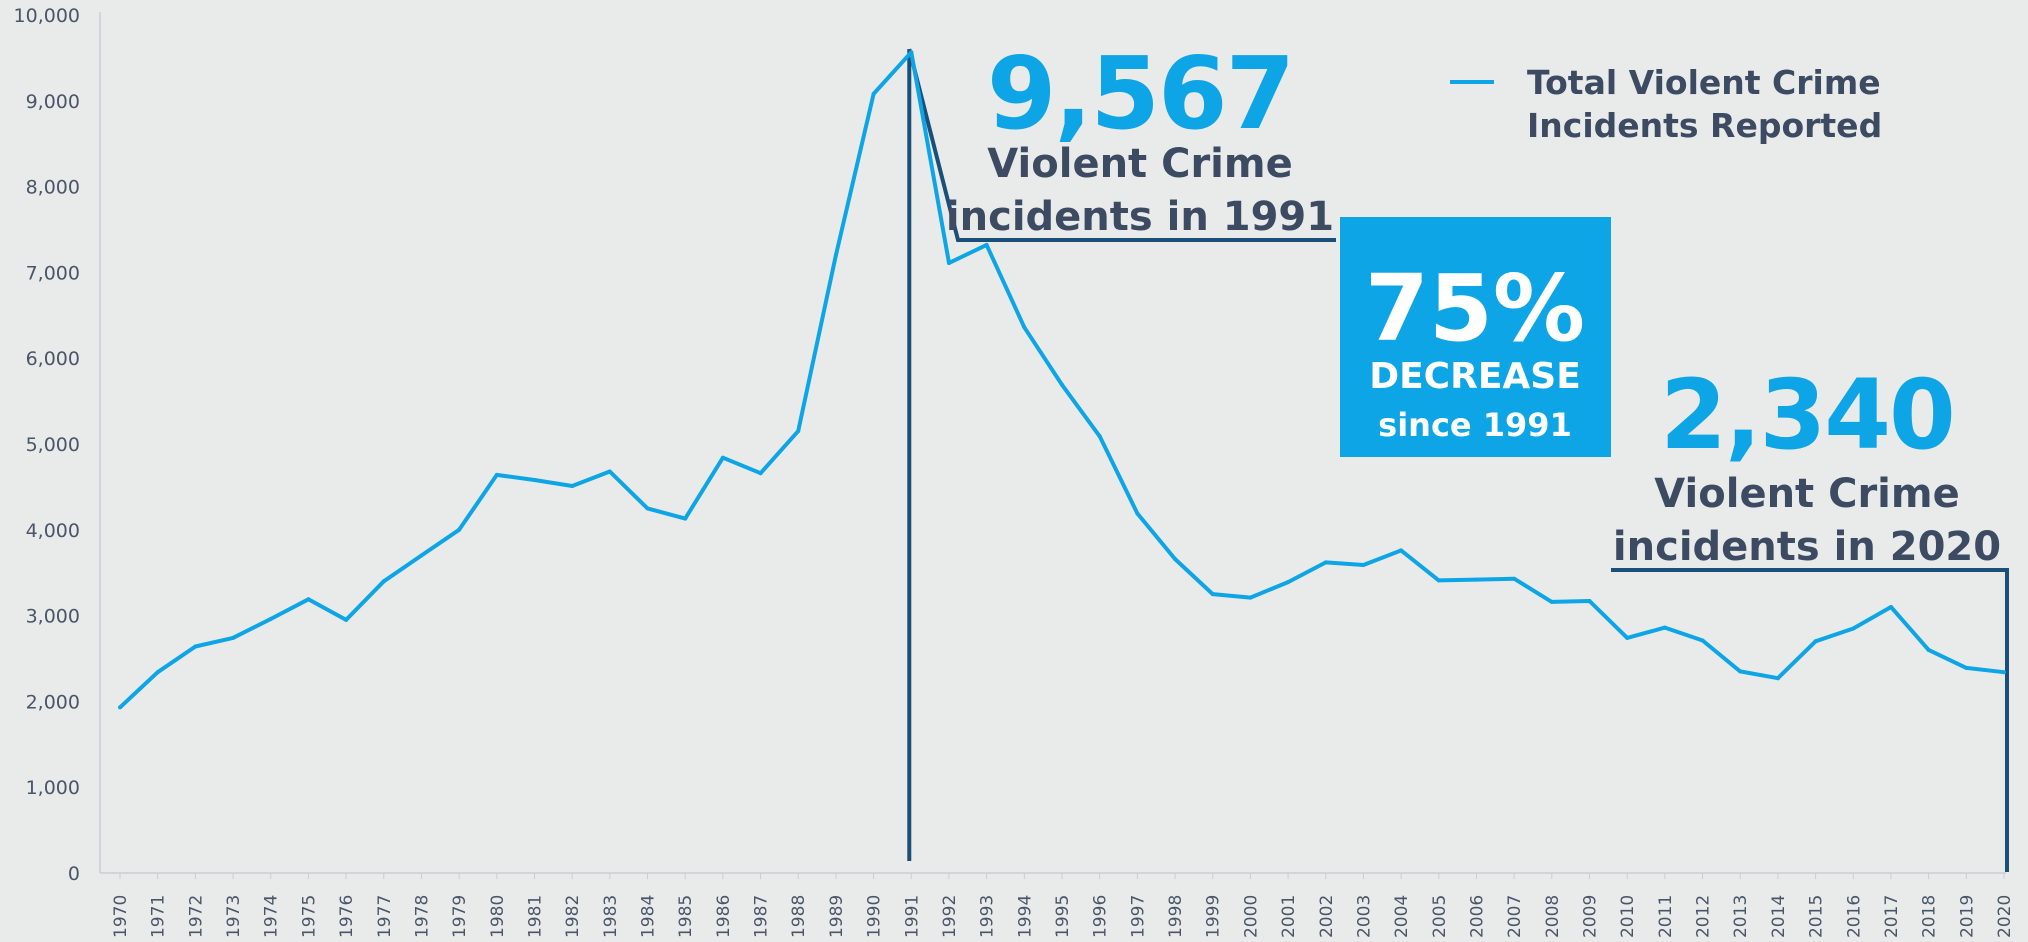 The height and width of the screenshot is (942, 2028). What do you see at coordinates (1666, 104) in the screenshot?
I see `legend: Total Violent Crime Incidents Reported` at bounding box center [1666, 104].